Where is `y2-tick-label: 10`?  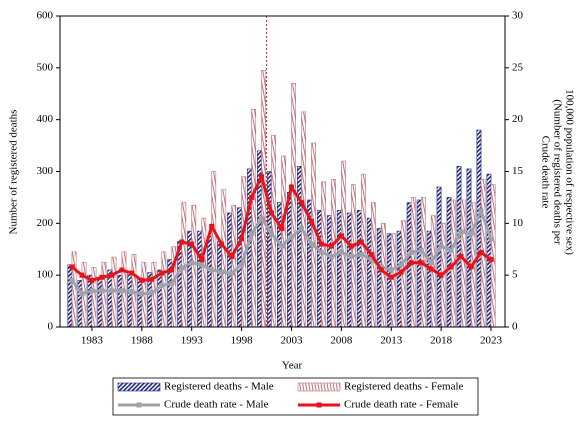 y2-tick-label: 10 is located at coordinates (518, 223).